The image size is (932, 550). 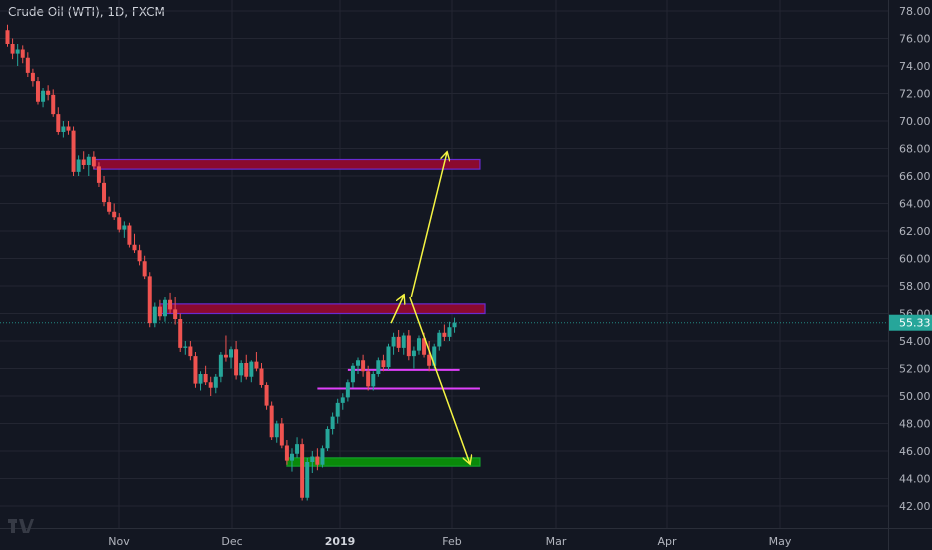 I want to click on y-tick-label: 42.00, so click(x=915, y=506).